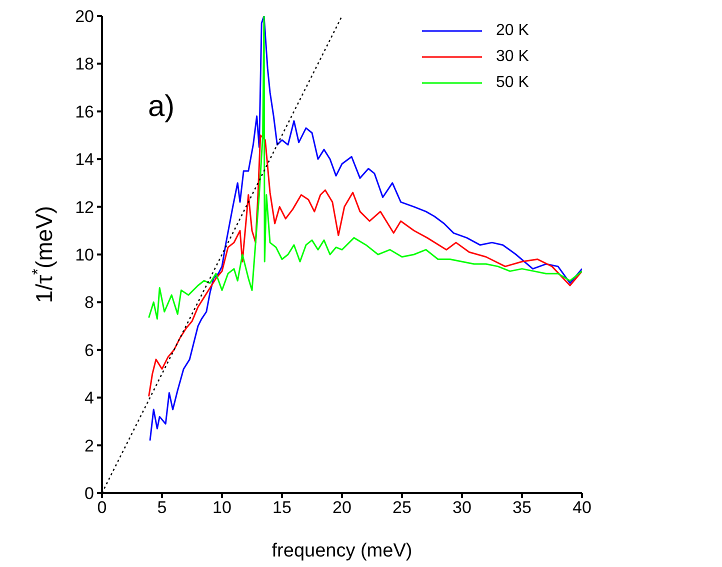  What do you see at coordinates (342, 508) in the screenshot?
I see `x-tick-label: 20` at bounding box center [342, 508].